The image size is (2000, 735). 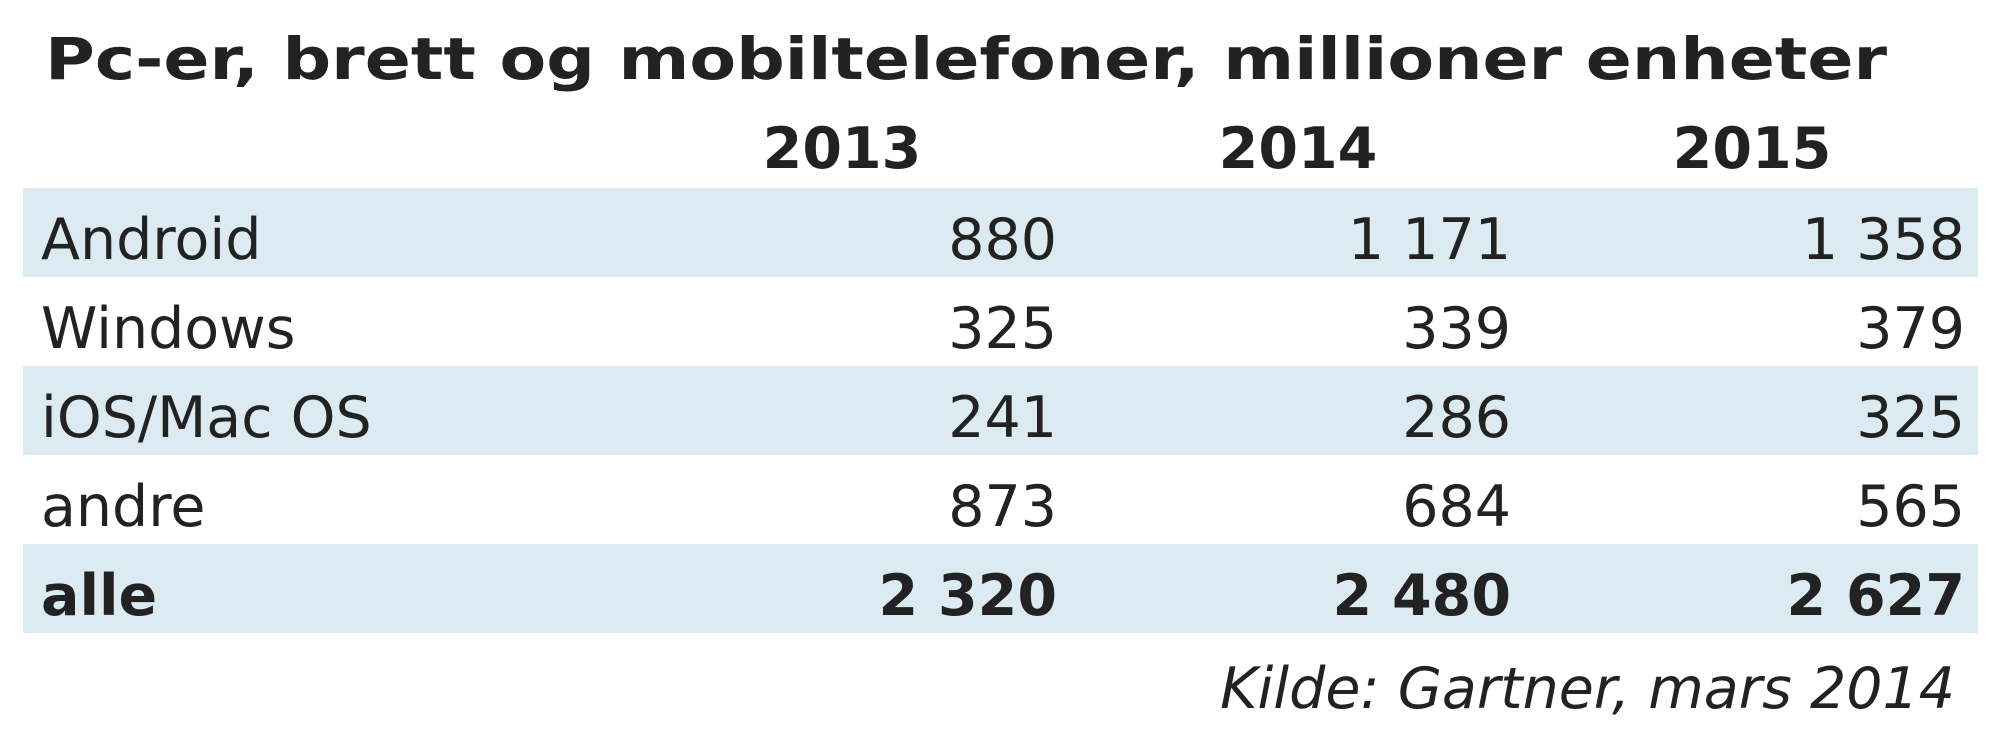 I want to click on cell: 1 358, so click(x=1883, y=240).